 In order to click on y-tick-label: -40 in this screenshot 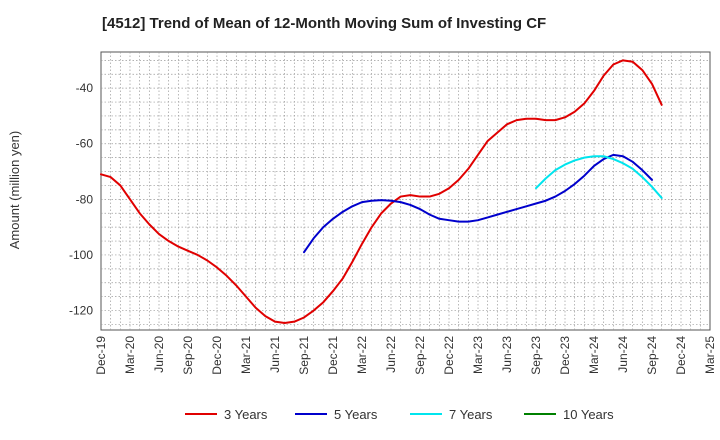, I will do `click(85, 88)`.